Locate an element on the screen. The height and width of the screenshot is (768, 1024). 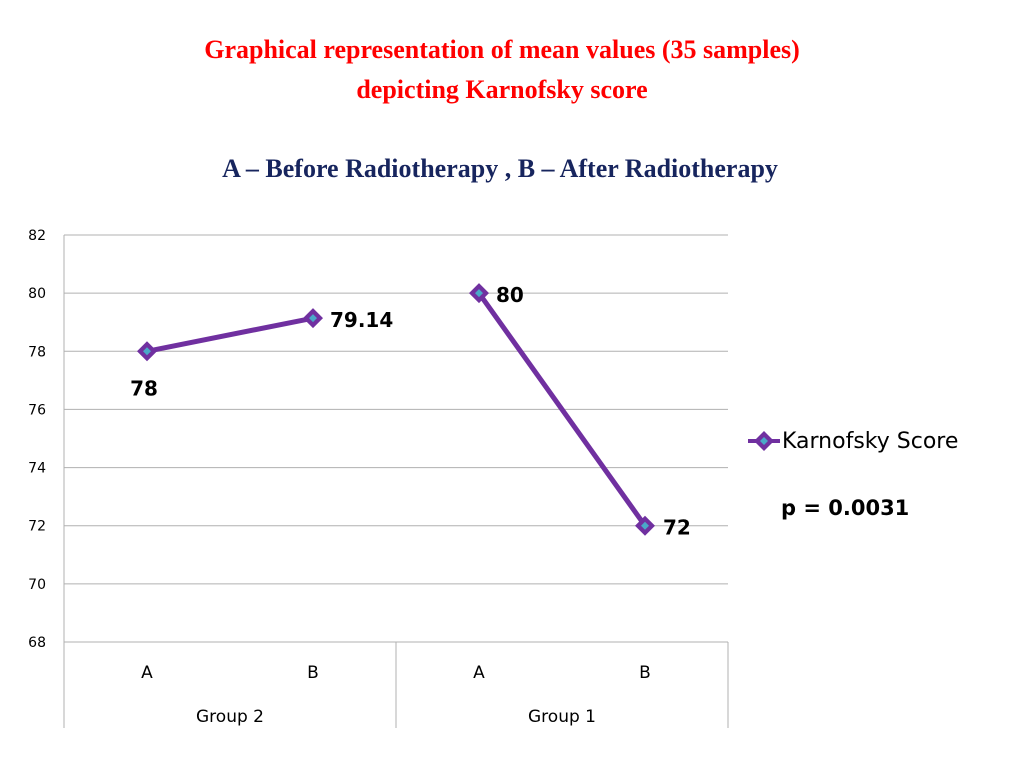
legend-label: Karnofsky Score is located at coordinates (870, 441).